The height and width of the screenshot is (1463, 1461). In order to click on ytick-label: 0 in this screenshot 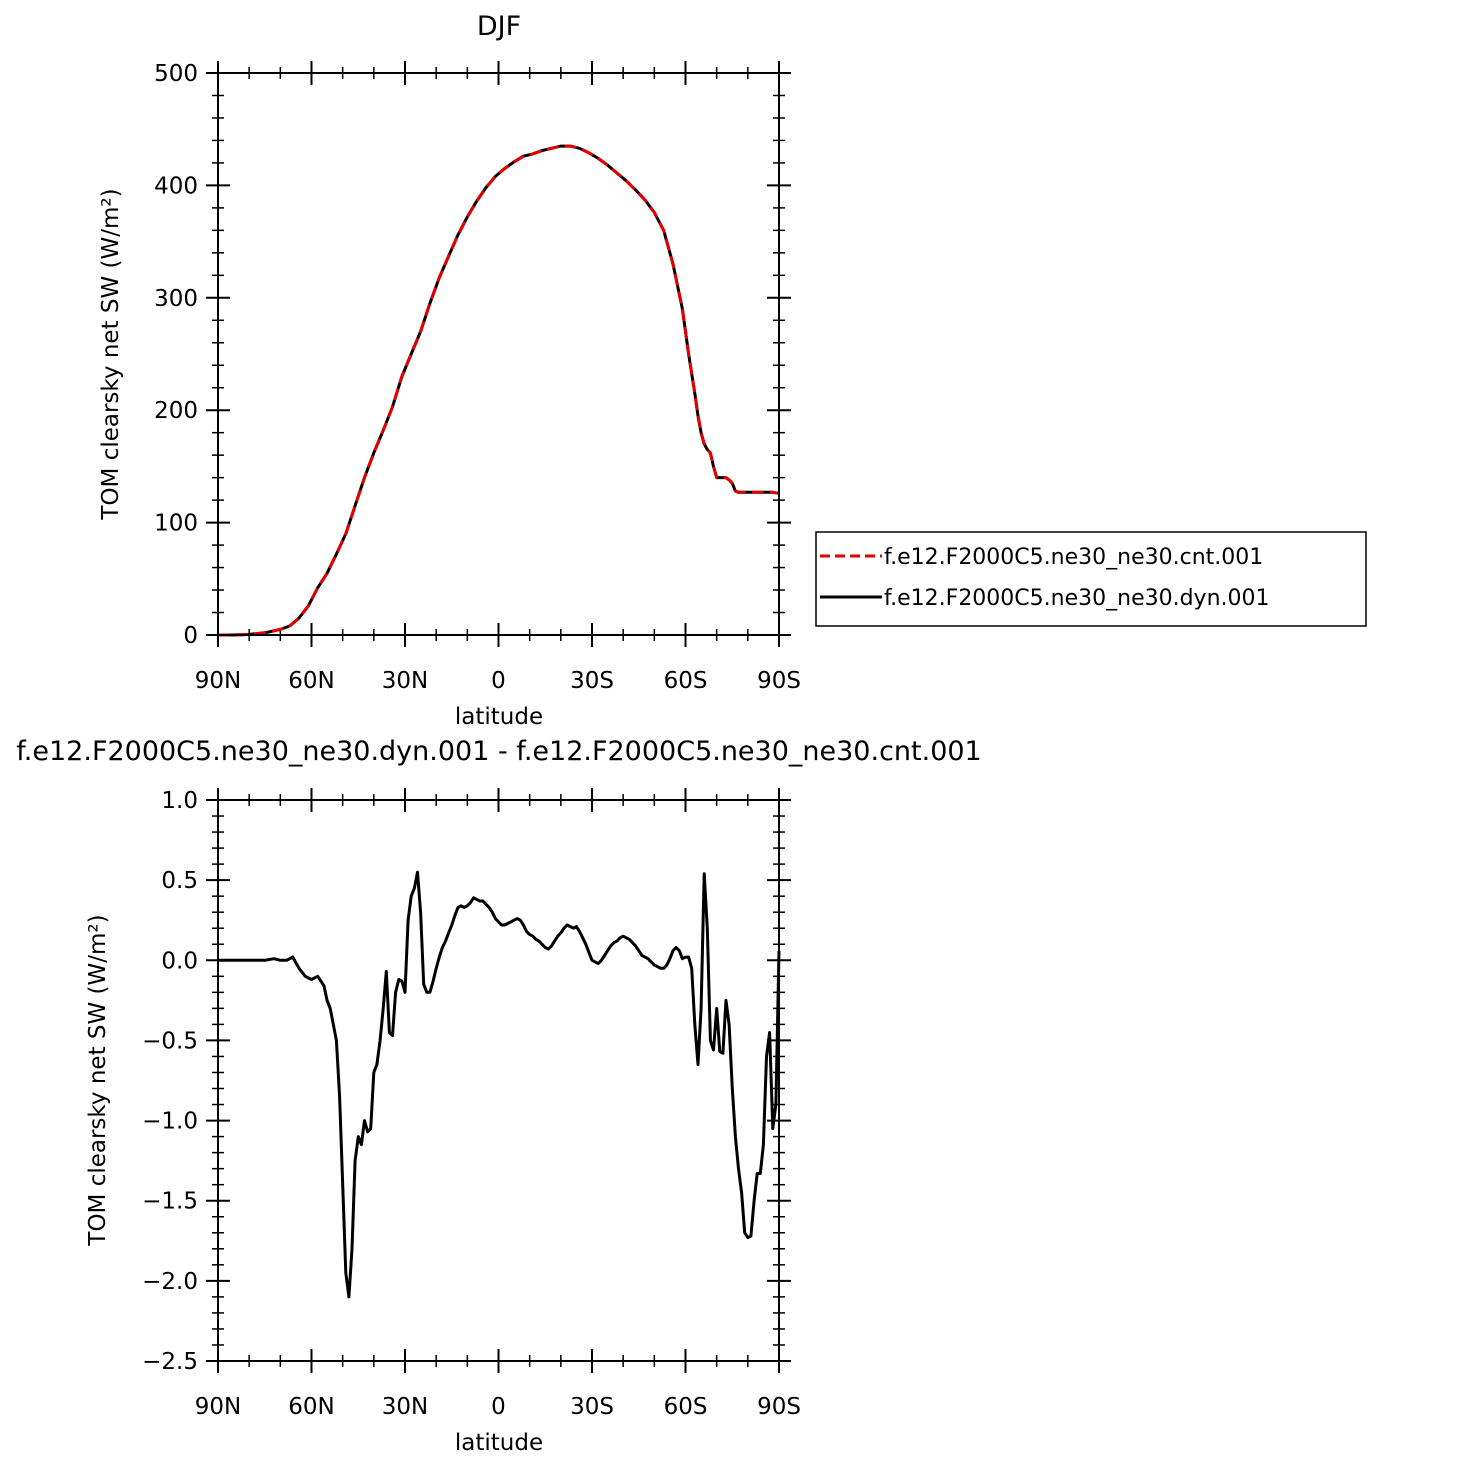, I will do `click(190, 636)`.